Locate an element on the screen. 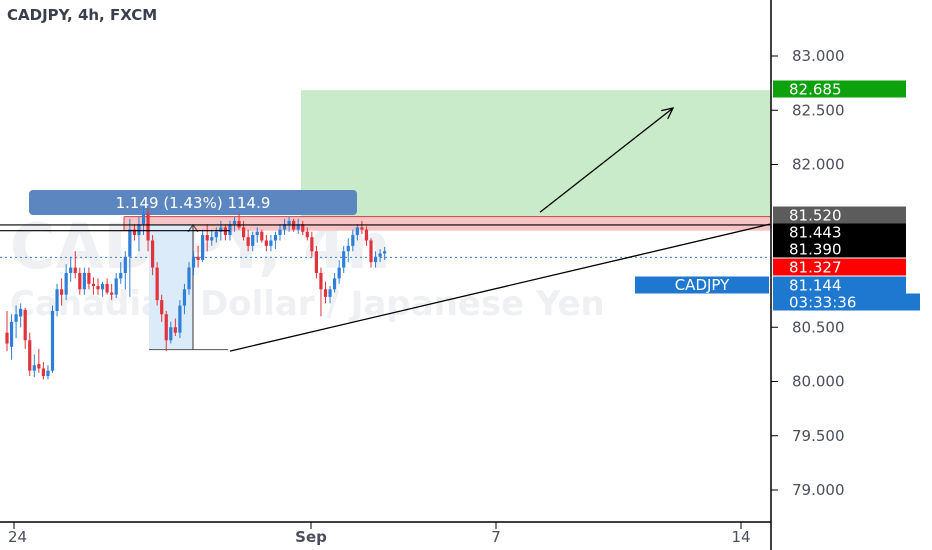 Image resolution: width=932 pixels, height=550 pixels. price-tag: 03:33:36 is located at coordinates (846, 302).